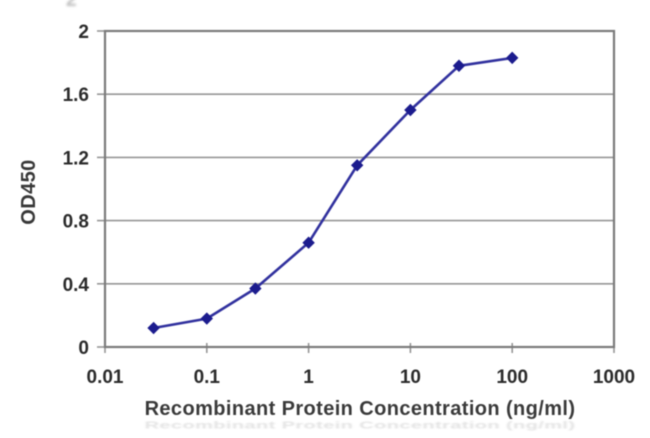 The width and height of the screenshot is (650, 438). I want to click on x-tick-label: 1, so click(308, 377).